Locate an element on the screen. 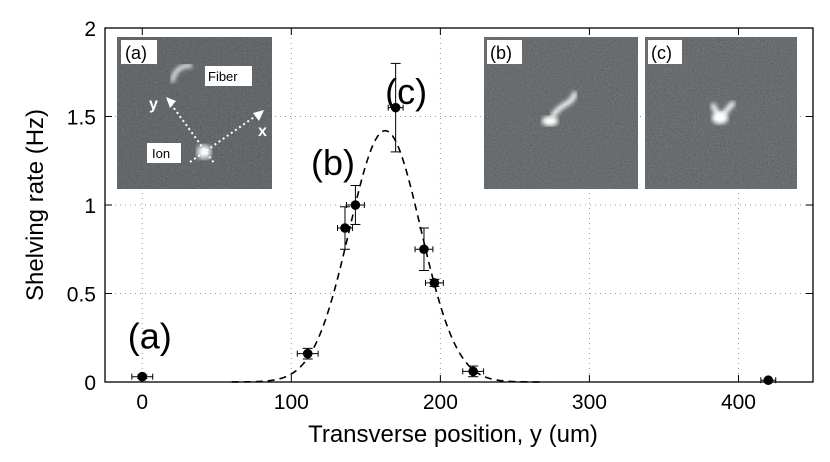 This screenshot has height=462, width=830. y-tick-label: 2 is located at coordinates (90, 29).